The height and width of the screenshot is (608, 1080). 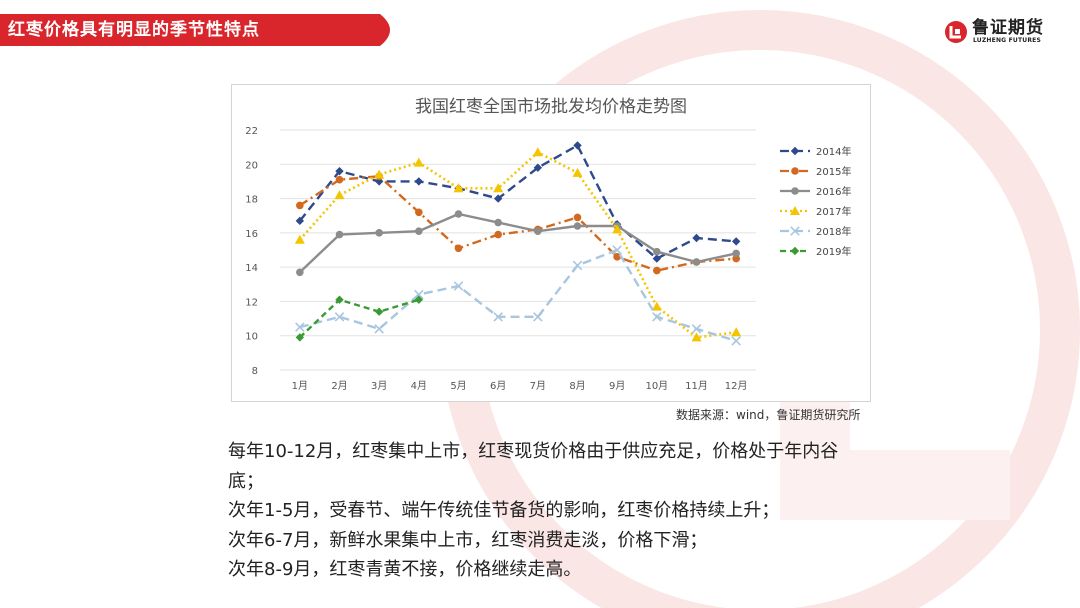 What do you see at coordinates (833, 251) in the screenshot?
I see `legend-label: 2019年` at bounding box center [833, 251].